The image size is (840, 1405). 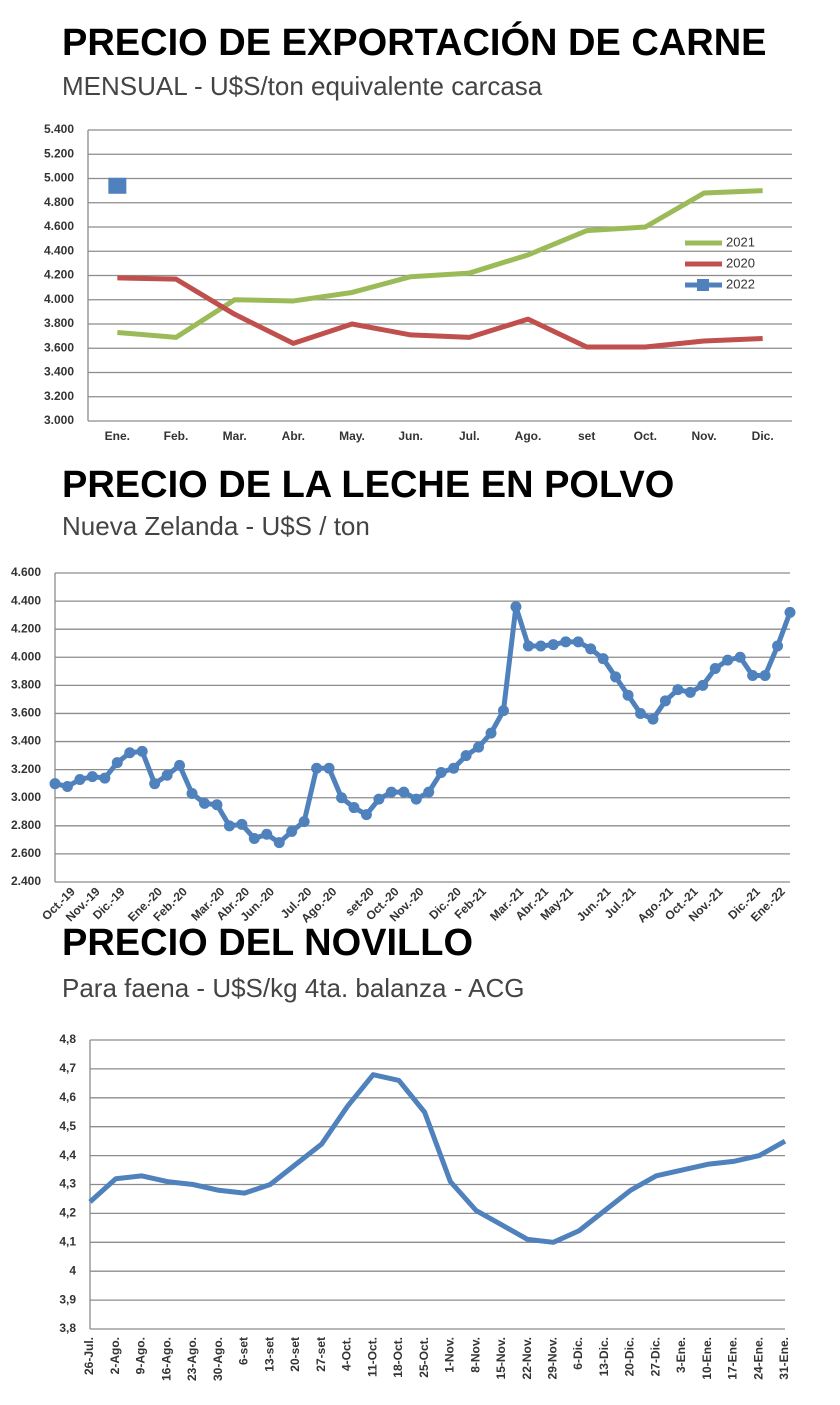 What do you see at coordinates (740, 262) in the screenshot?
I see `legend-label: 2020` at bounding box center [740, 262].